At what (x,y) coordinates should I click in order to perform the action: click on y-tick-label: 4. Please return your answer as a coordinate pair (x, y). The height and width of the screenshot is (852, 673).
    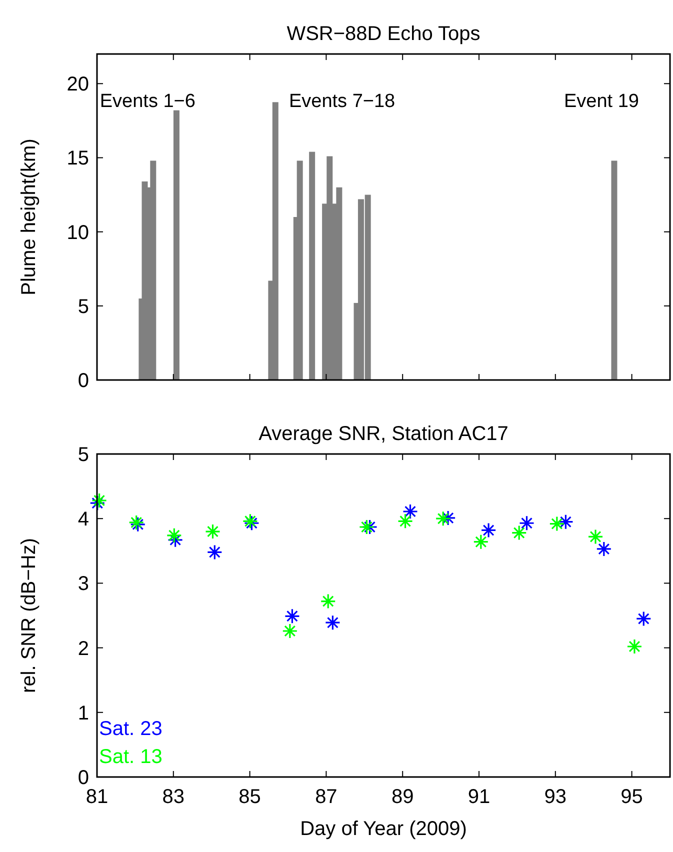
    Looking at the image, I should click on (83, 519).